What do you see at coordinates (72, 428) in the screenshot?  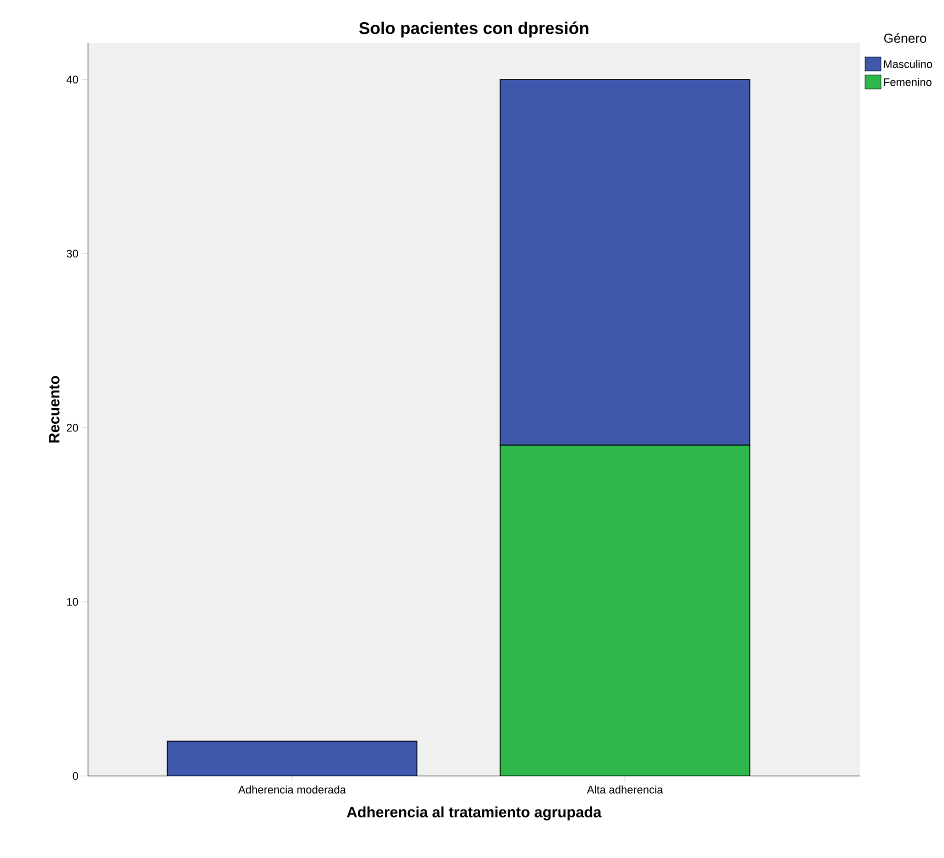 I see `y-tick-label: 20` at bounding box center [72, 428].